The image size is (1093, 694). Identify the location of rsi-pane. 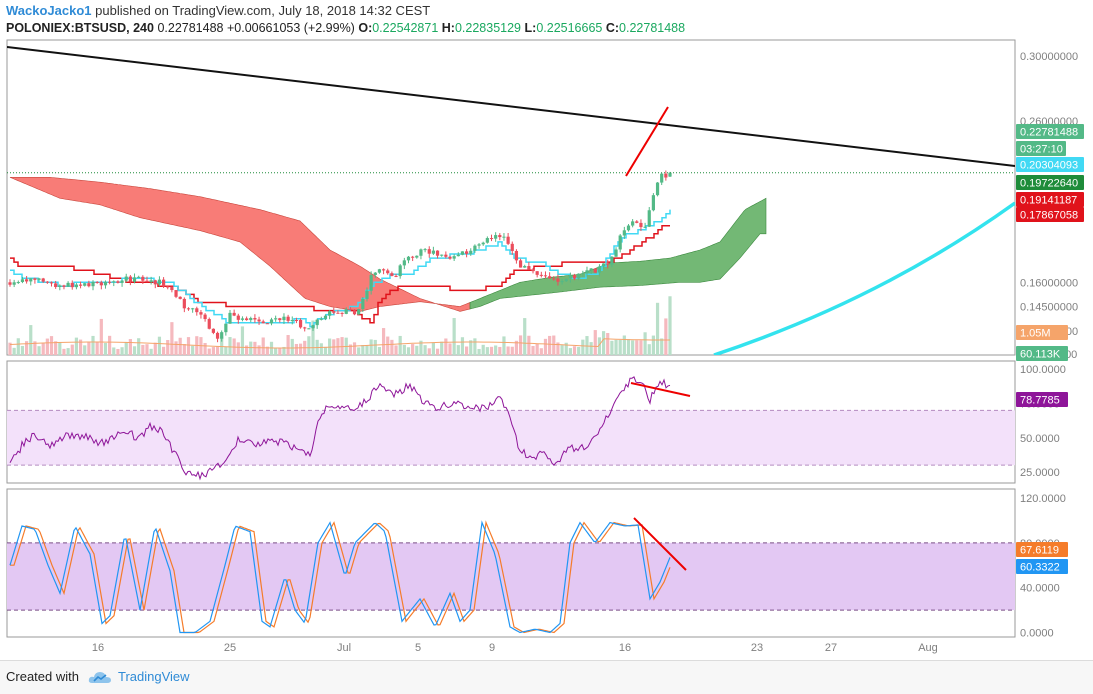
(511, 428).